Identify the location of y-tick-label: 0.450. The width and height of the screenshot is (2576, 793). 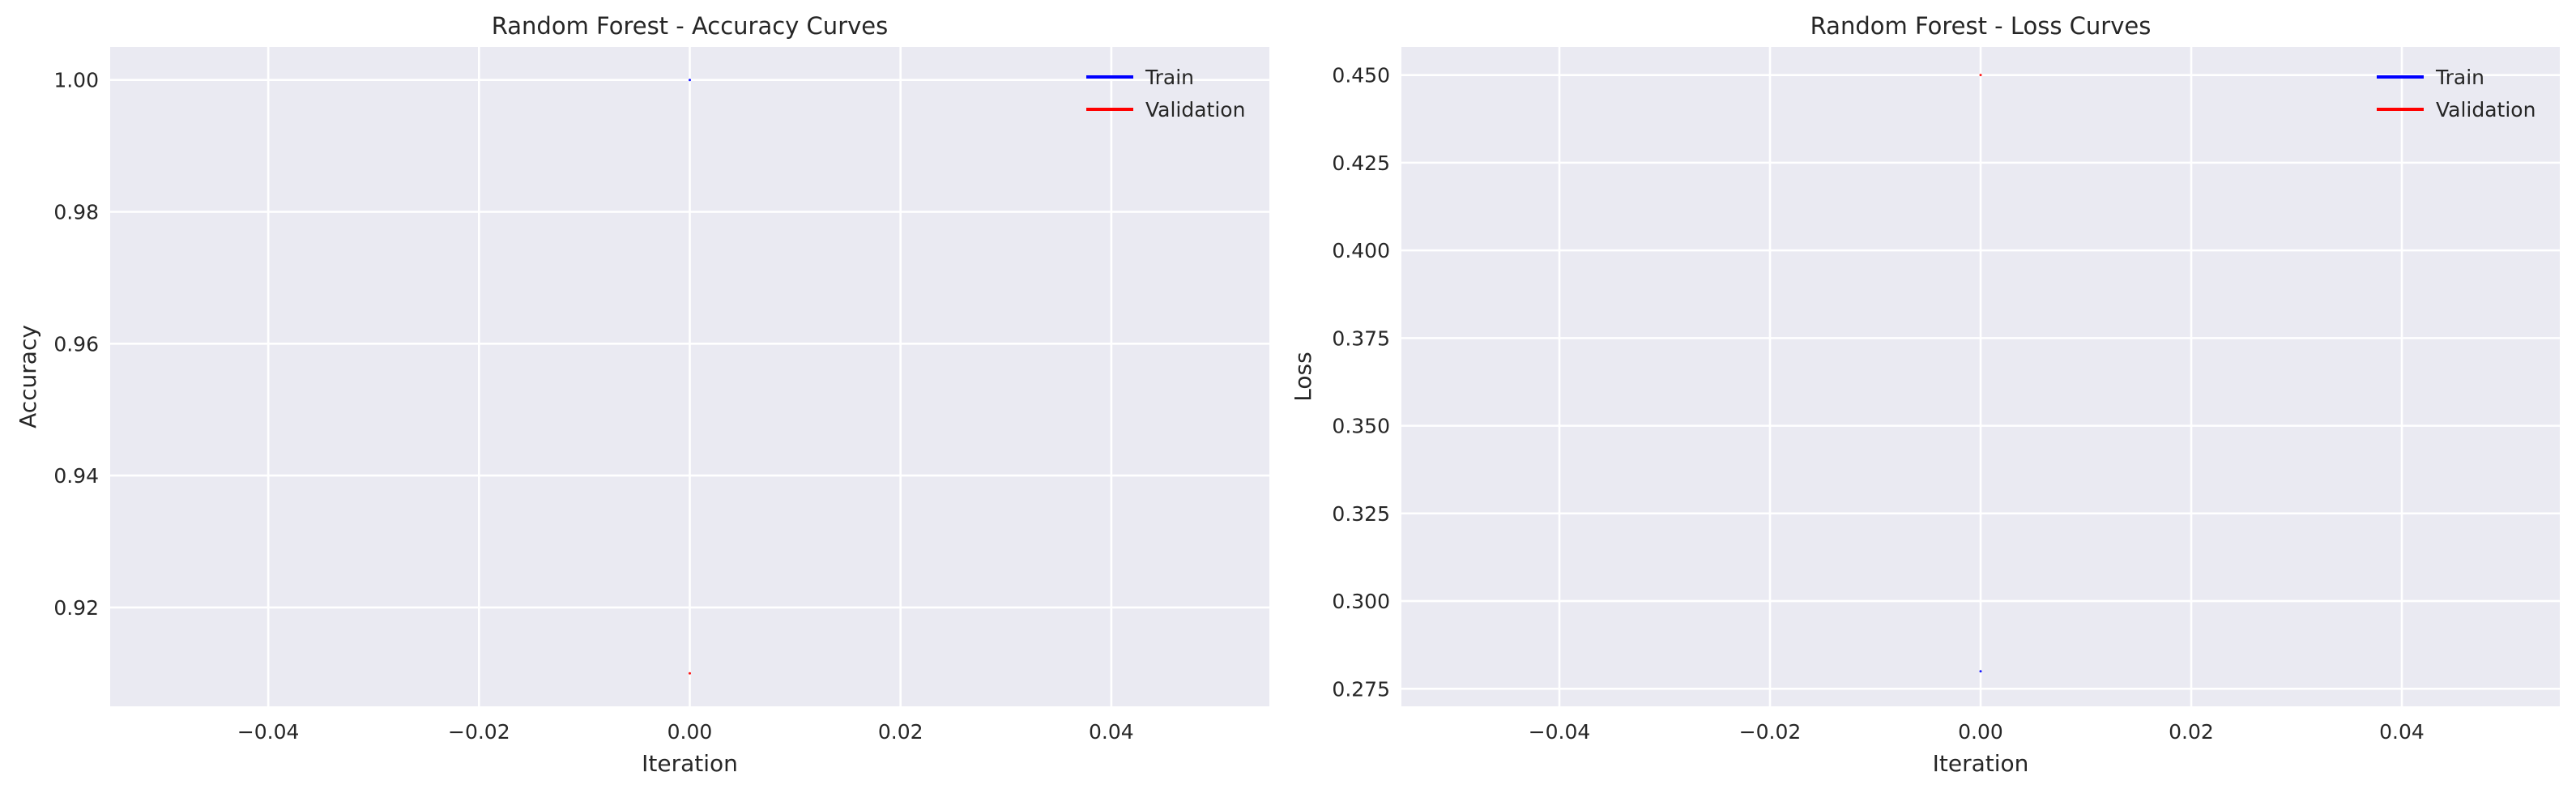
(1361, 75).